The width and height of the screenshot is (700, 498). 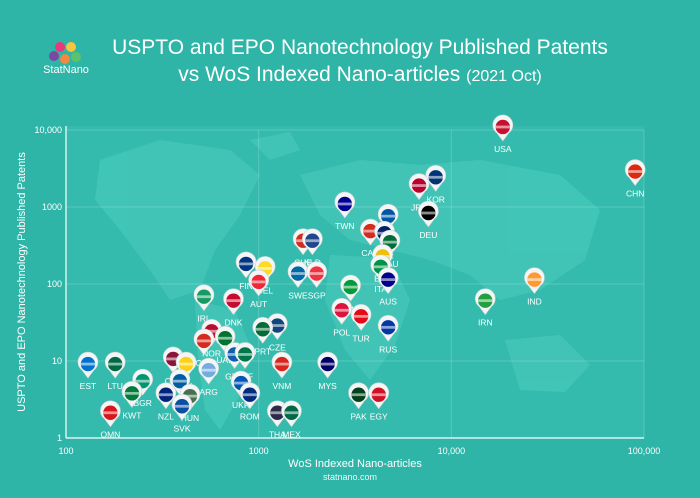 I want to click on point-label: CHN, so click(x=635, y=194).